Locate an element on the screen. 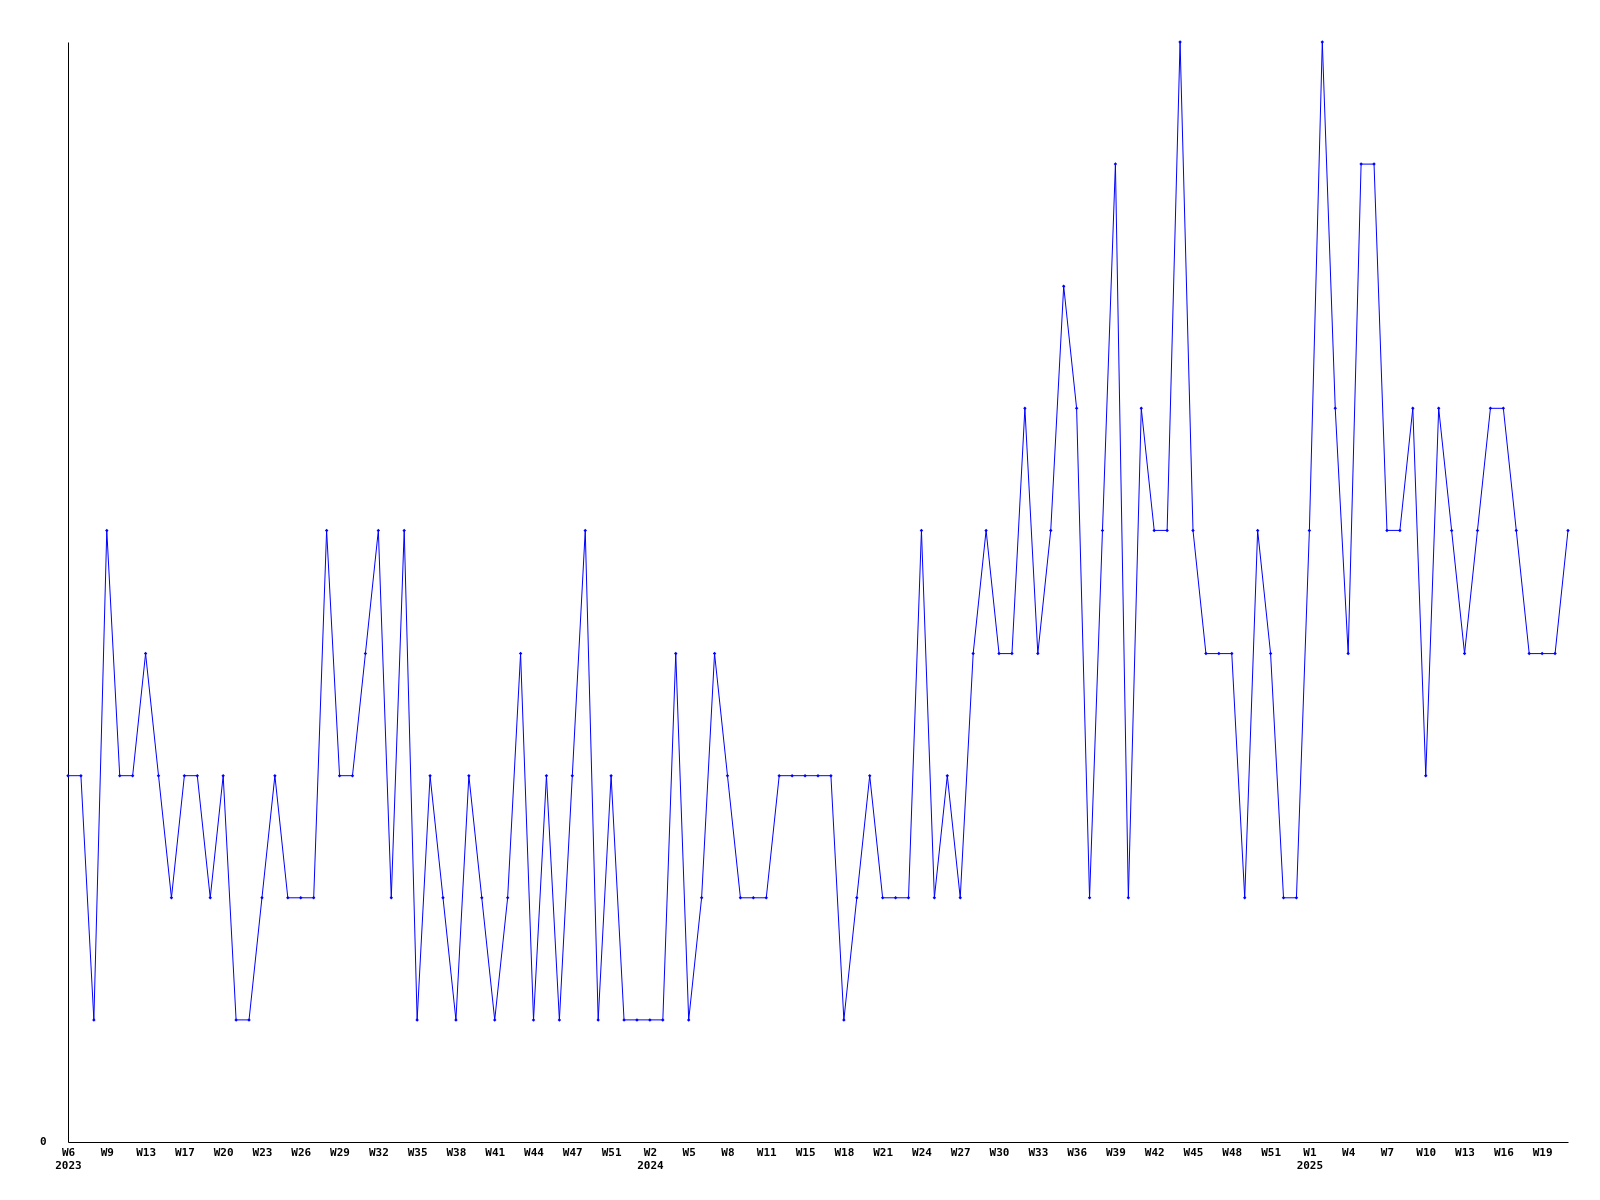 Image resolution: width=1600 pixels, height=1200 pixels. x-tick-label: W30 is located at coordinates (999, 1152).